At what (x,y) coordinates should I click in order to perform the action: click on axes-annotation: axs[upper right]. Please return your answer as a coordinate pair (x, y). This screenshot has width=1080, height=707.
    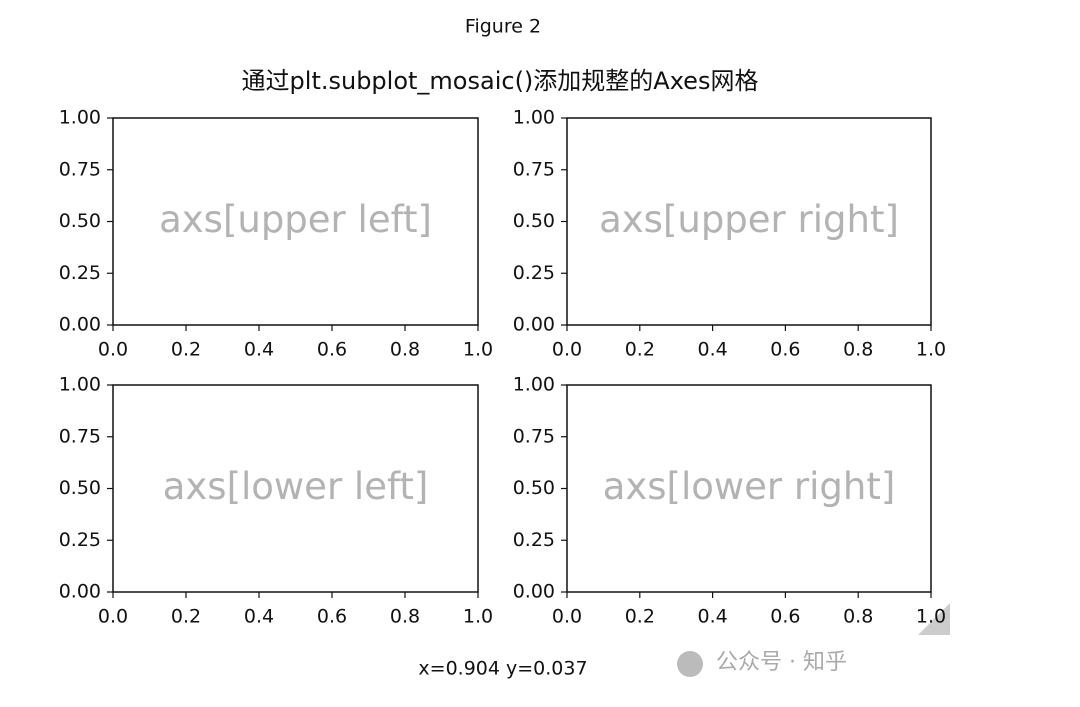
    Looking at the image, I should click on (749, 219).